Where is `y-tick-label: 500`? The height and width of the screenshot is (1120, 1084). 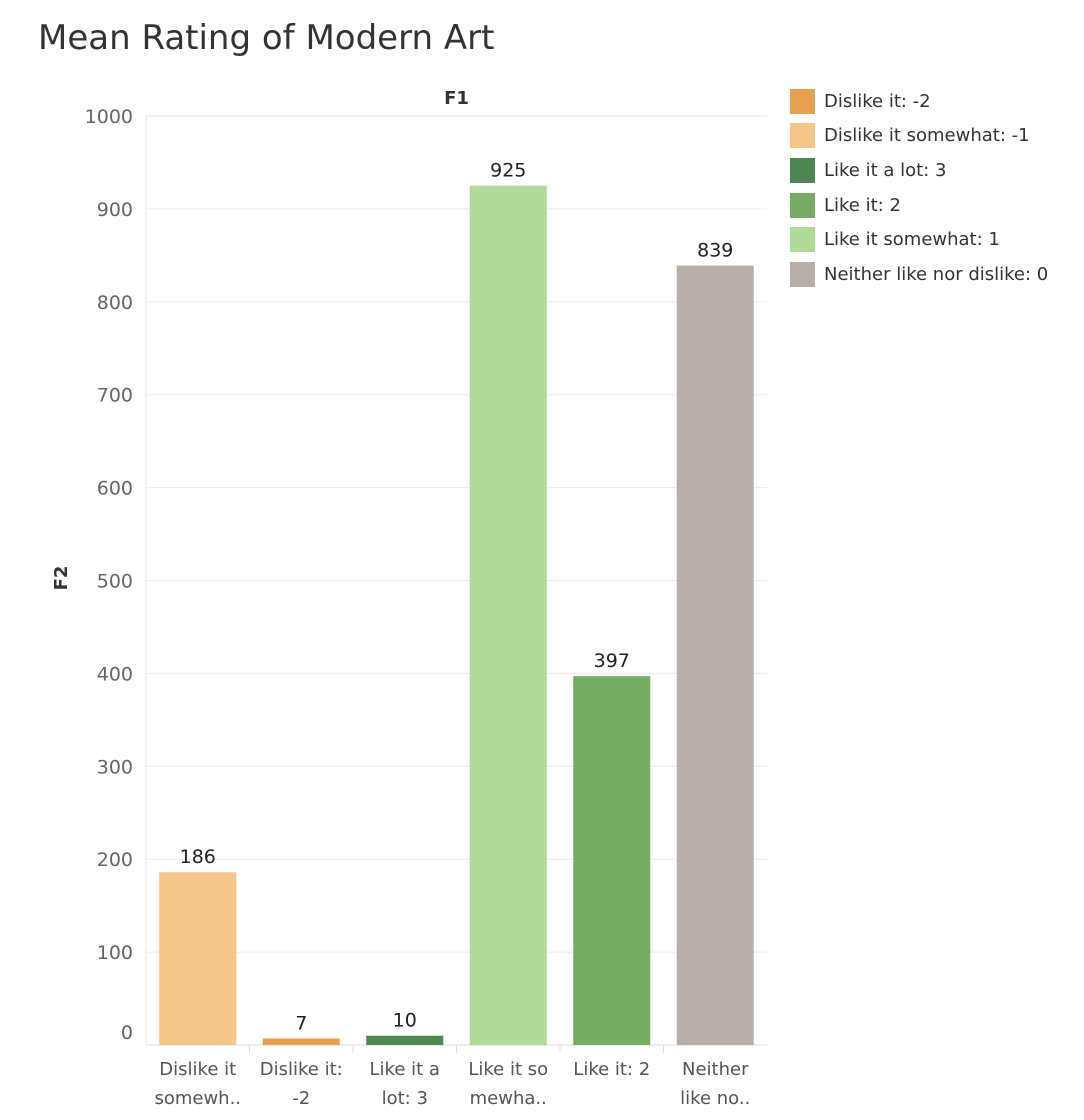
y-tick-label: 500 is located at coordinates (115, 582).